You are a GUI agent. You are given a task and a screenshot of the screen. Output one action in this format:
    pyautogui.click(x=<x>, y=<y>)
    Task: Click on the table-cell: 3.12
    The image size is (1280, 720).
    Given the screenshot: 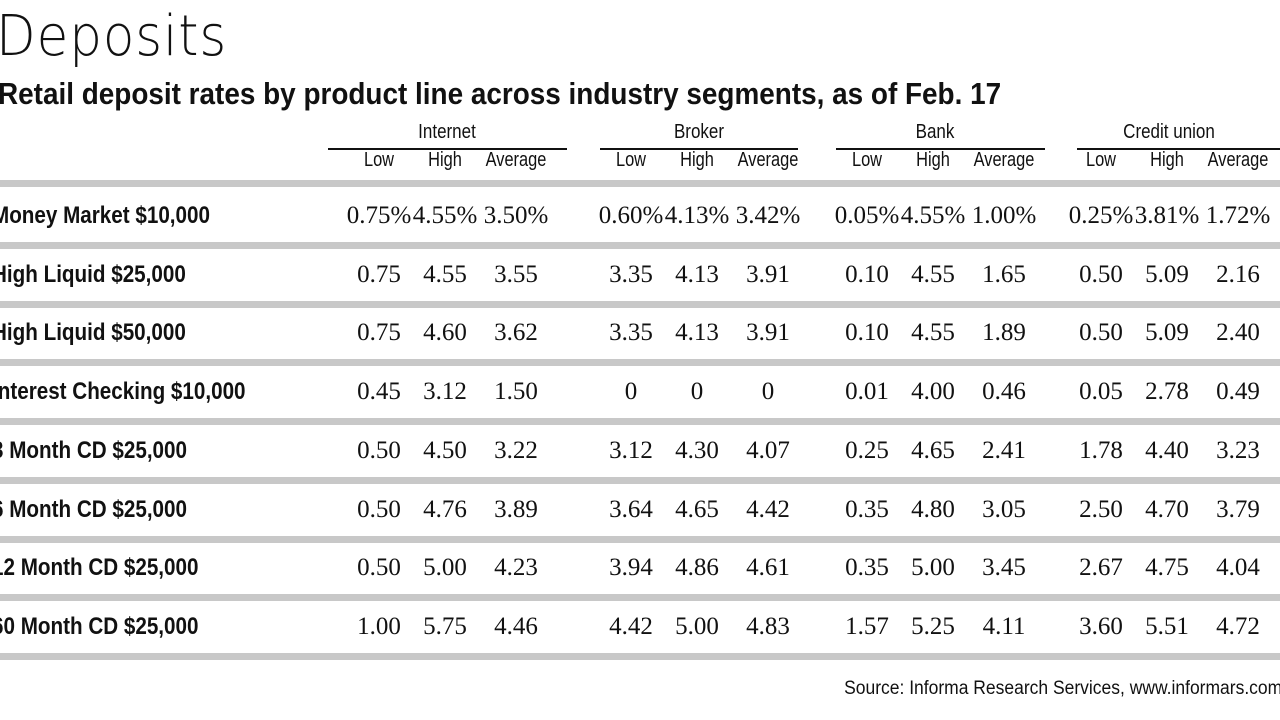 What is the action you would take?
    pyautogui.click(x=445, y=392)
    